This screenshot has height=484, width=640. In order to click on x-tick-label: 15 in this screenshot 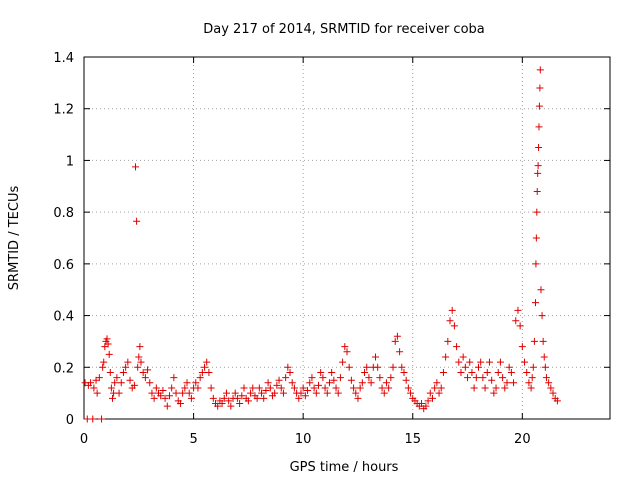, I will do `click(412, 439)`.